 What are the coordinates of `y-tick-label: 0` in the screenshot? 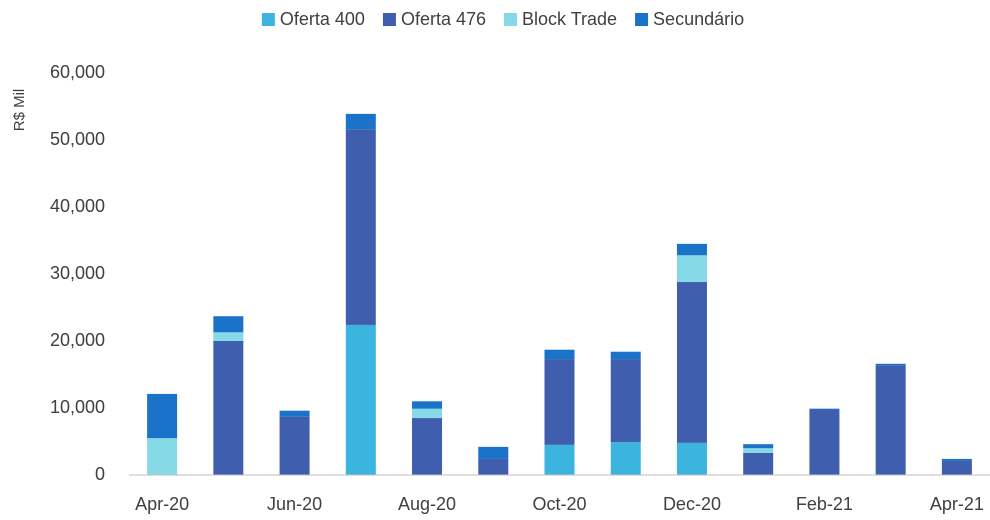 It's located at (100, 474).